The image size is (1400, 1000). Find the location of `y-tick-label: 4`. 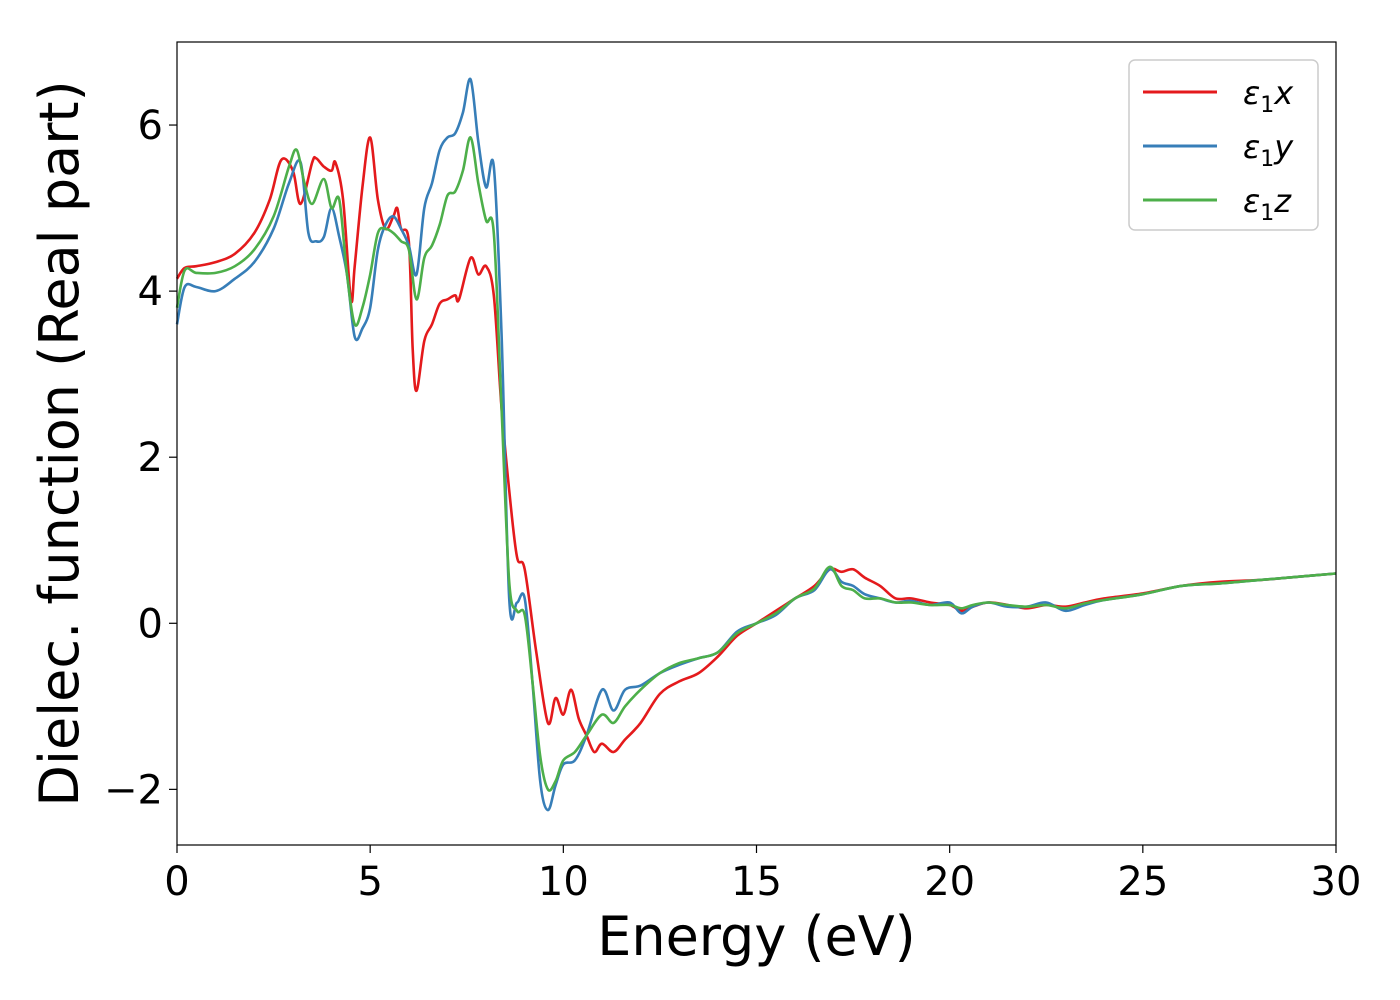

y-tick-label: 4 is located at coordinates (150, 292).